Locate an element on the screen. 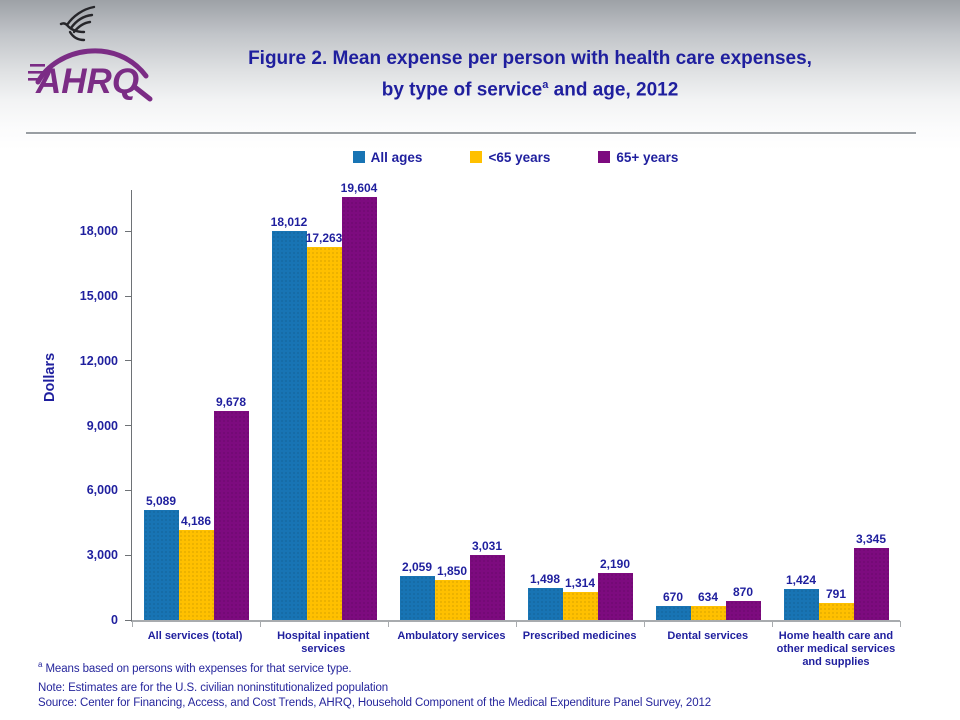 Image resolution: width=960 pixels, height=720 pixels. bar-series2-cat3: 2,190 is located at coordinates (615, 588).